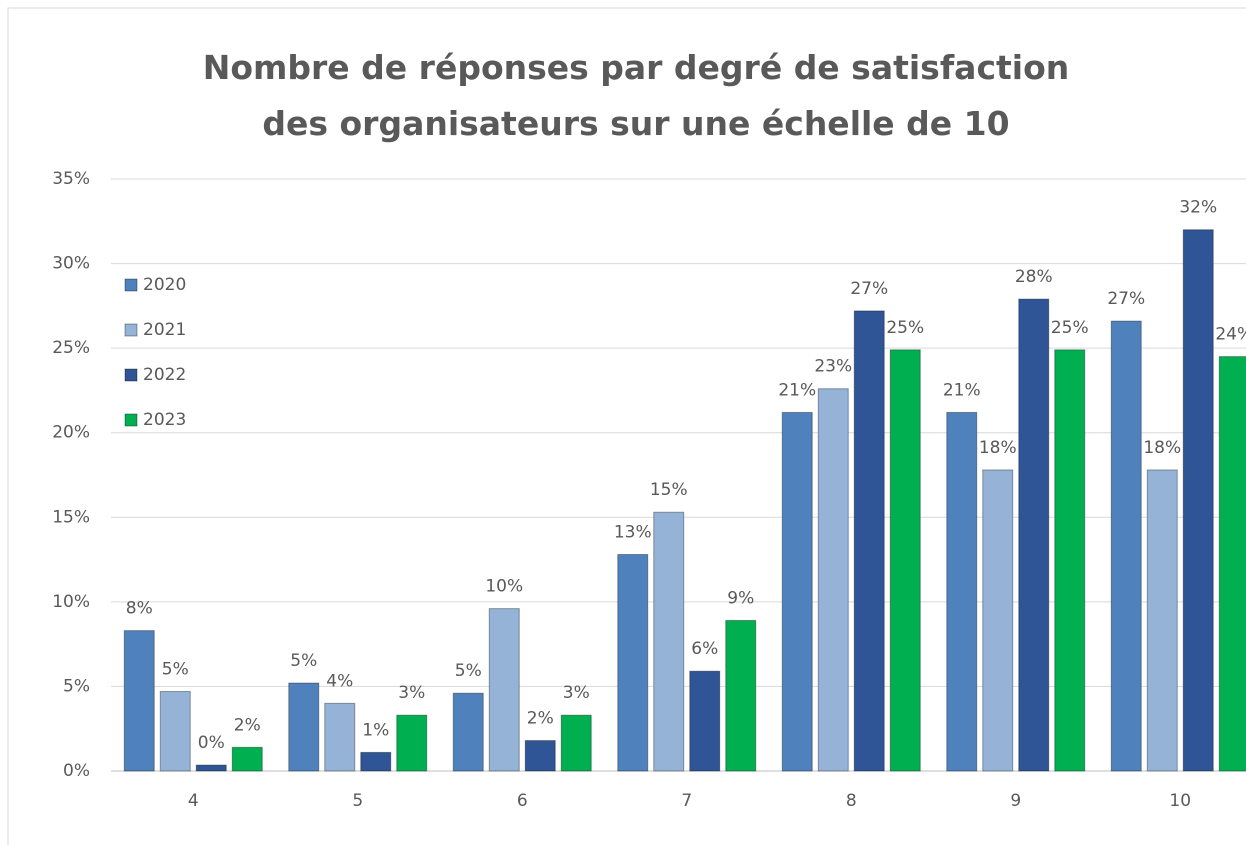  Describe the element at coordinates (71, 264) in the screenshot. I see `y-tick-label: 30%` at that location.